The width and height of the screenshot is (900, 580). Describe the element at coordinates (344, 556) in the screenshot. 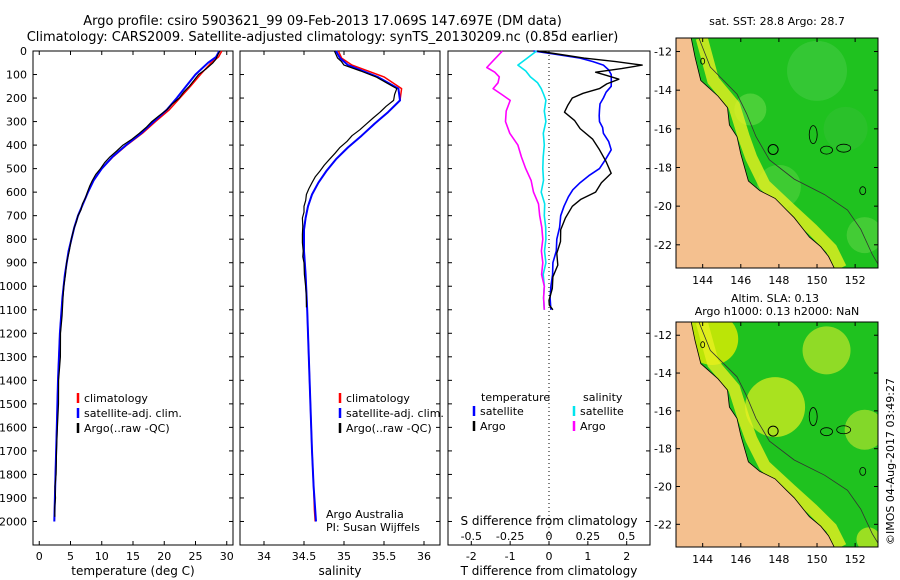

I see `x-tick-label: 35` at that location.